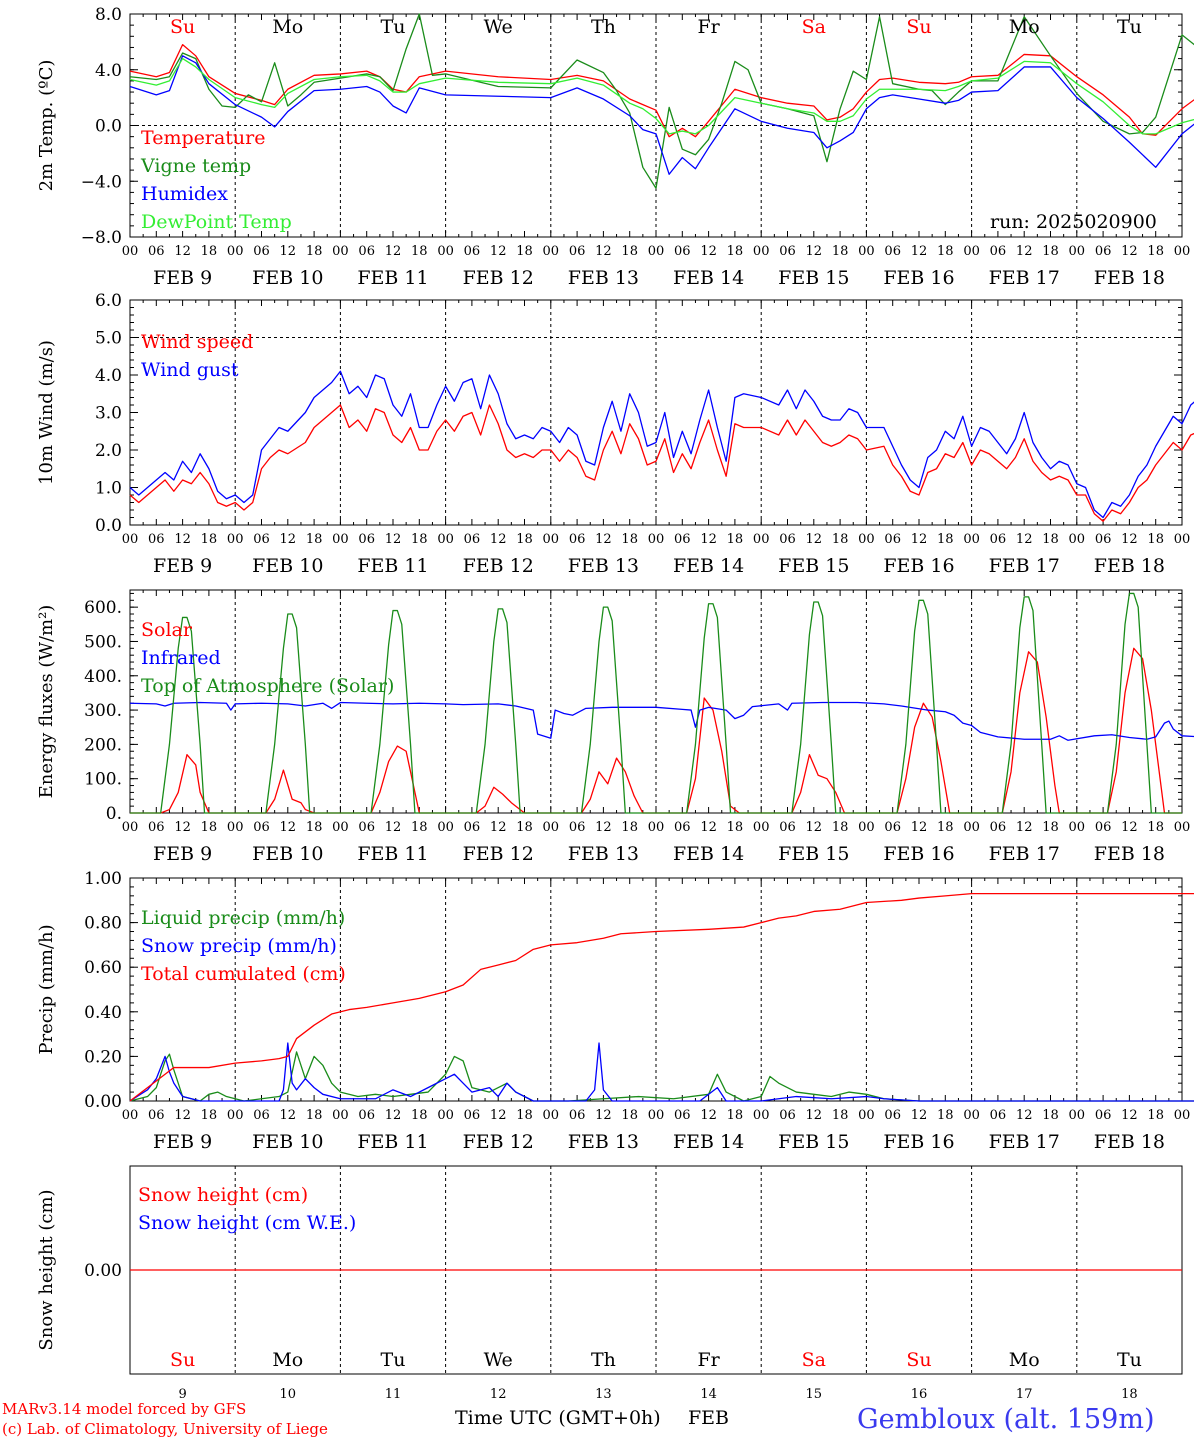 The height and width of the screenshot is (1440, 1194). I want to click on y-tick-label: 0.00, so click(103, 1102).